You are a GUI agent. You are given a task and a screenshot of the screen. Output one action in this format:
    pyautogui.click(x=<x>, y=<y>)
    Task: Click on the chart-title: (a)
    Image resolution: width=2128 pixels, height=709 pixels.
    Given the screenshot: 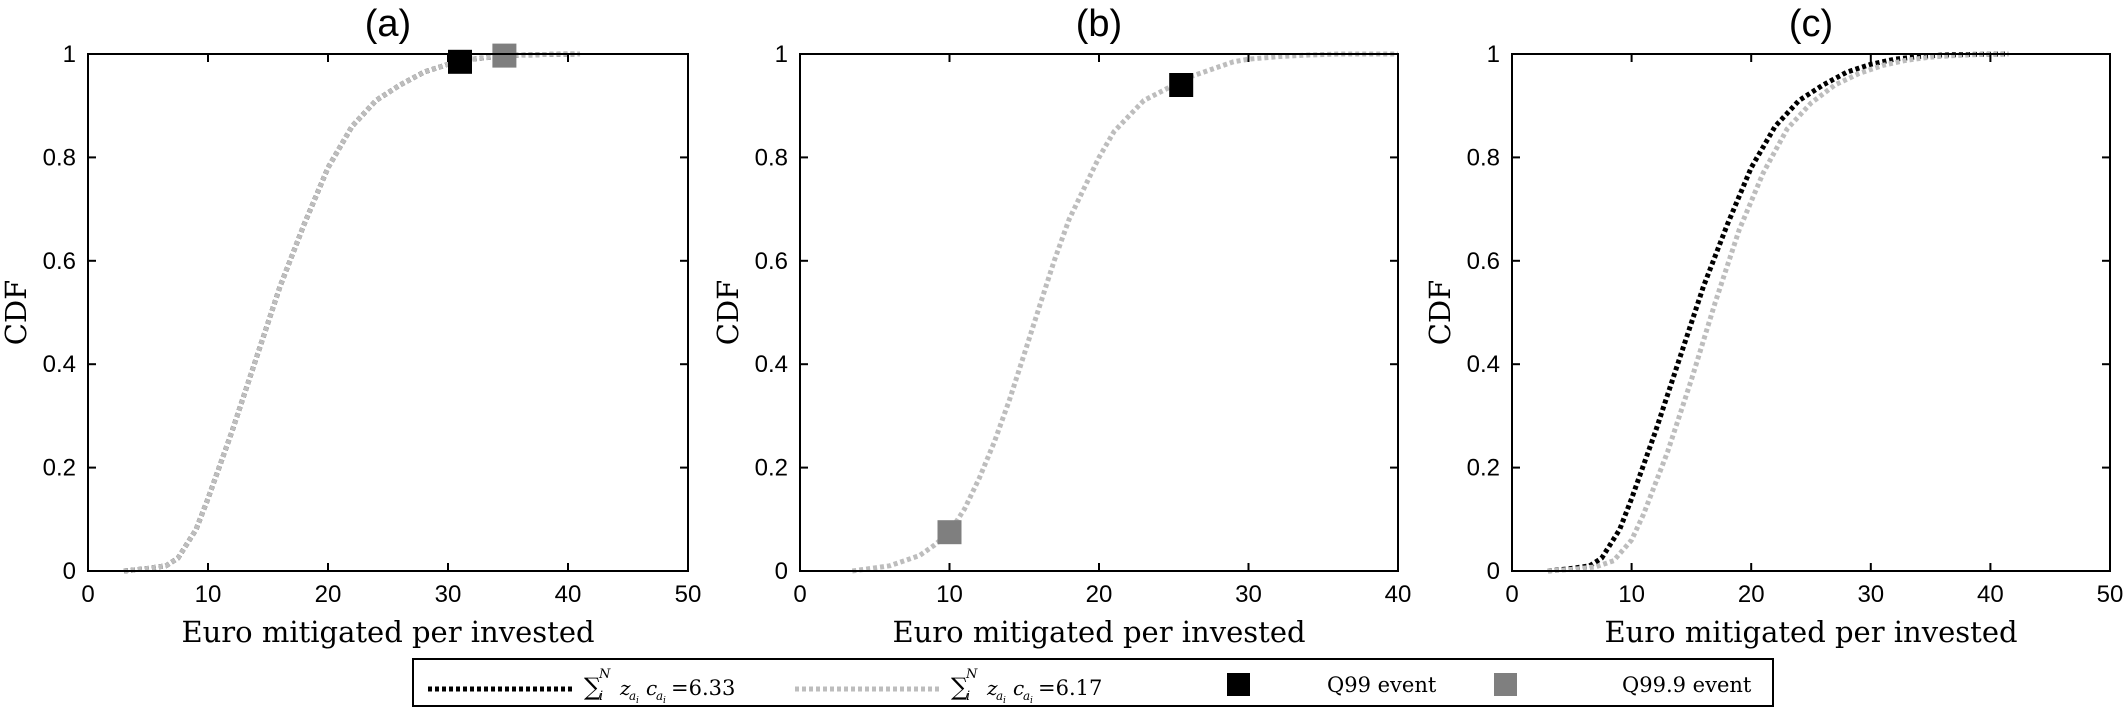 What is the action you would take?
    pyautogui.click(x=388, y=24)
    